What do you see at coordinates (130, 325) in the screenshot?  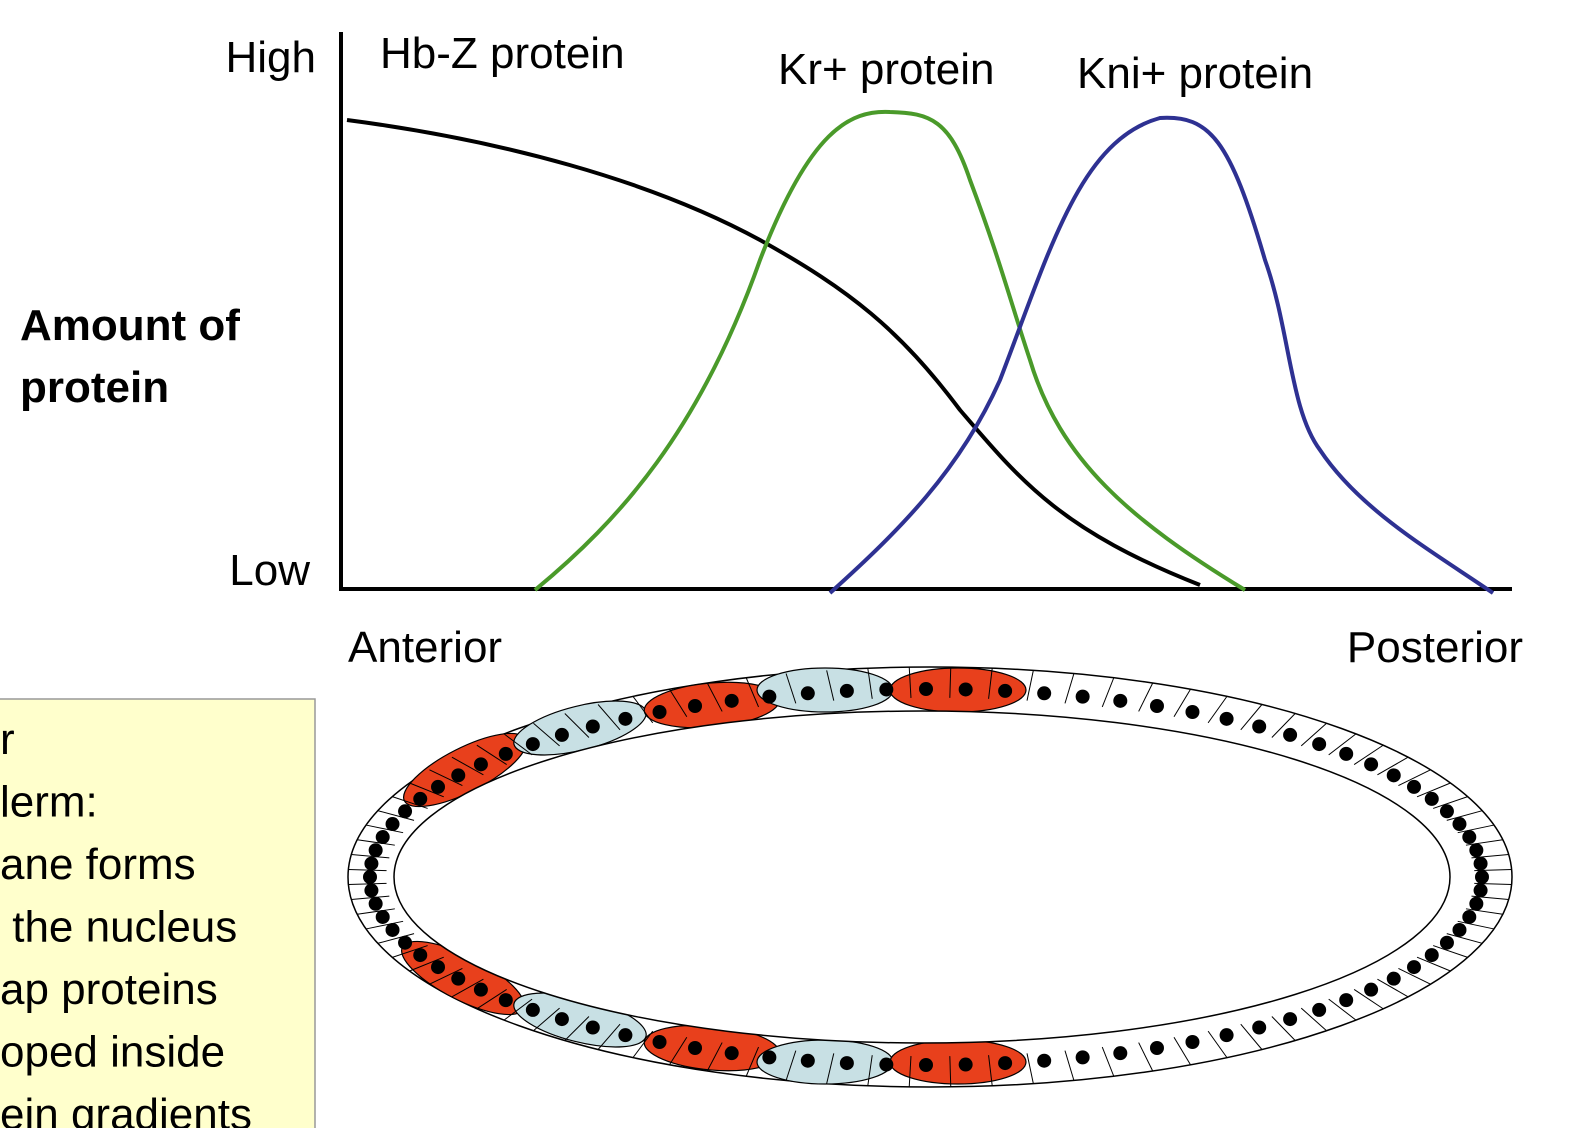 I see `y-label: Amount of` at bounding box center [130, 325].